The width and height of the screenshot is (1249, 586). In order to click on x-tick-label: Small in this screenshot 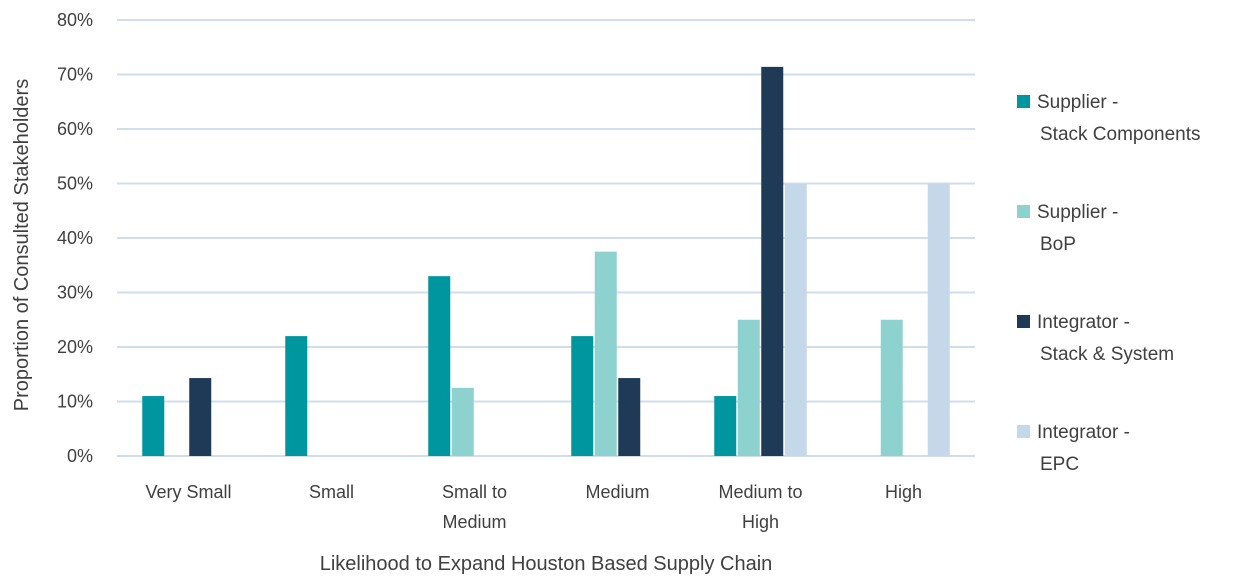, I will do `click(331, 492)`.